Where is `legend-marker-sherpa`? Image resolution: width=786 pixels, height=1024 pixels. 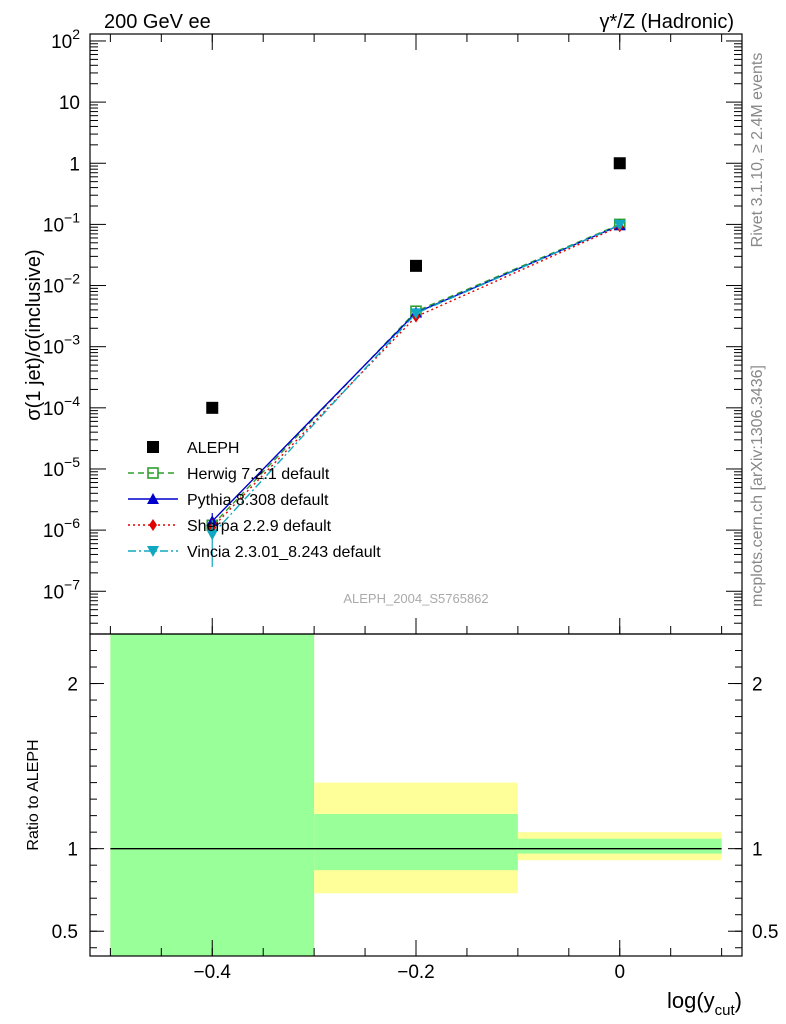
legend-marker-sherpa is located at coordinates (153, 525).